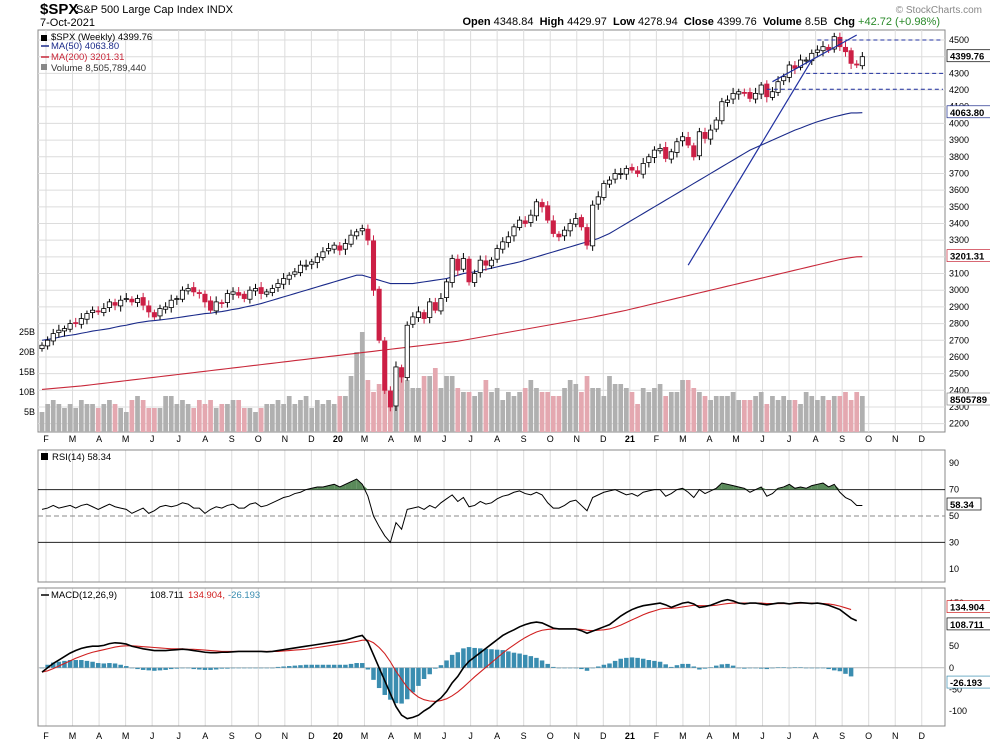  Describe the element at coordinates (603, 439) in the screenshot. I see `x-axis-label: D` at that location.